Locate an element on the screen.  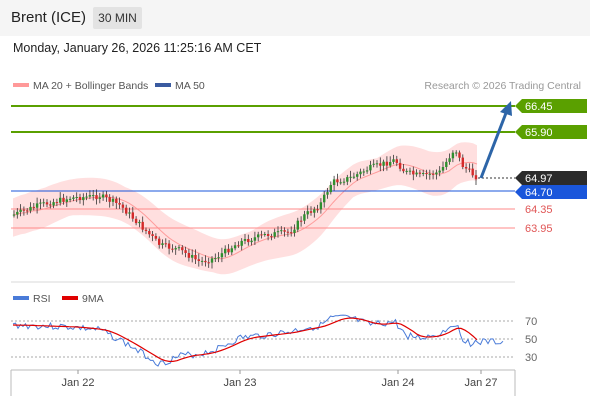
x-label-jan22: Jan 22 is located at coordinates (77, 383).